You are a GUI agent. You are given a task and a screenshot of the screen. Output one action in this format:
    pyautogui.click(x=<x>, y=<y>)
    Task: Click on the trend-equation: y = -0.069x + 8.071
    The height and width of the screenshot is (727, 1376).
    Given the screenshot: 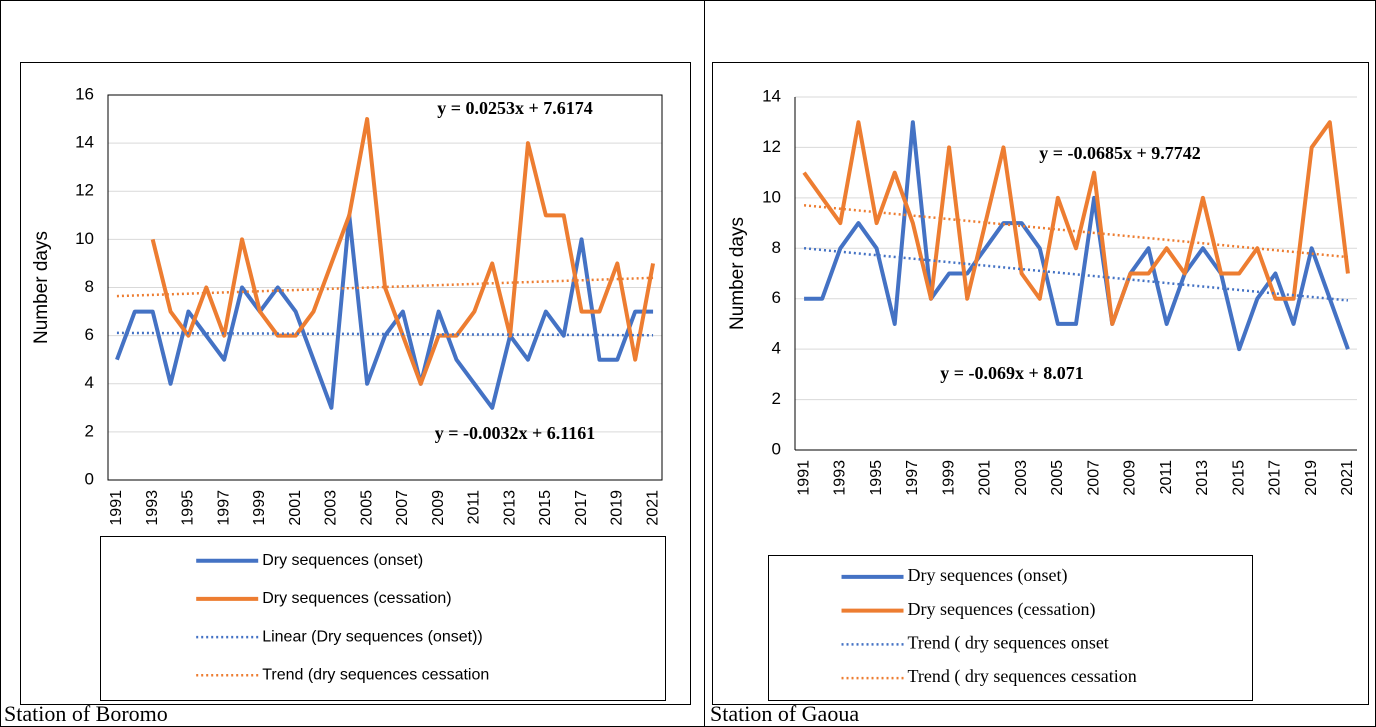 What is the action you would take?
    pyautogui.click(x=1012, y=373)
    